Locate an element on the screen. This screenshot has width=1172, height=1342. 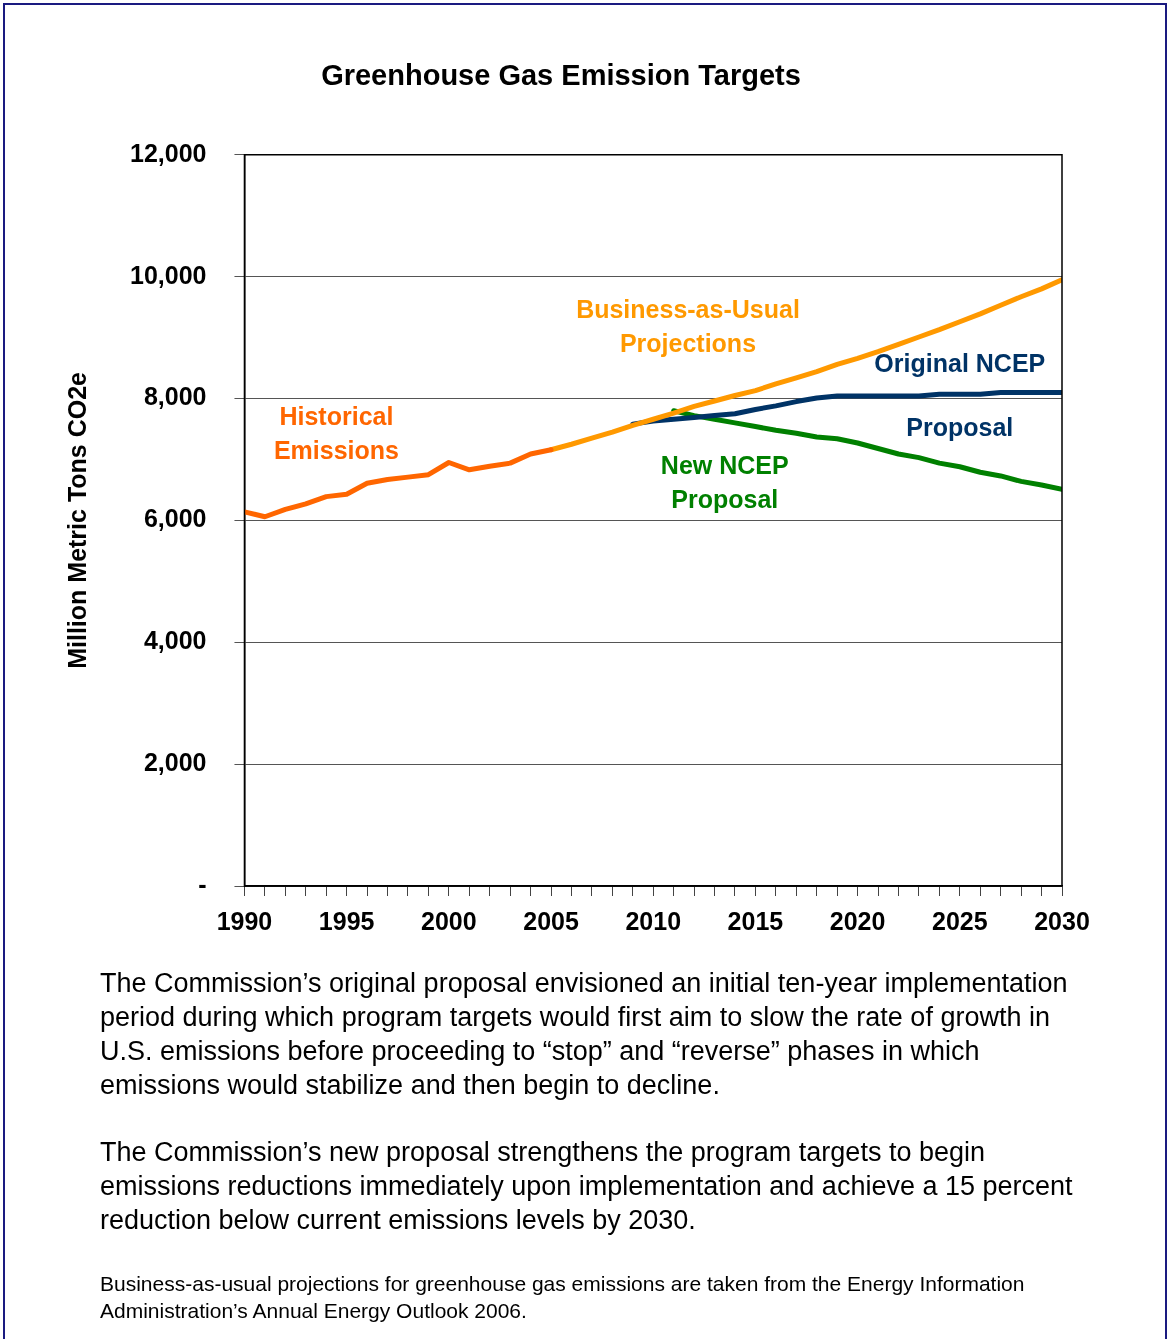
y-tick-label: - is located at coordinates (202, 883).